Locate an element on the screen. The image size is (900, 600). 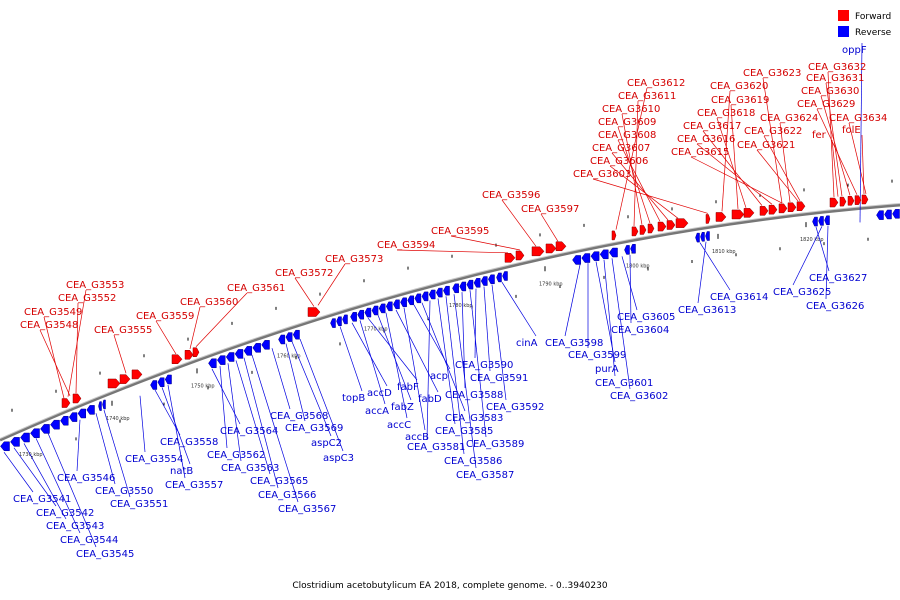
gene-label-cea-g3596: CEA_G3596 is located at coordinates (511, 195).